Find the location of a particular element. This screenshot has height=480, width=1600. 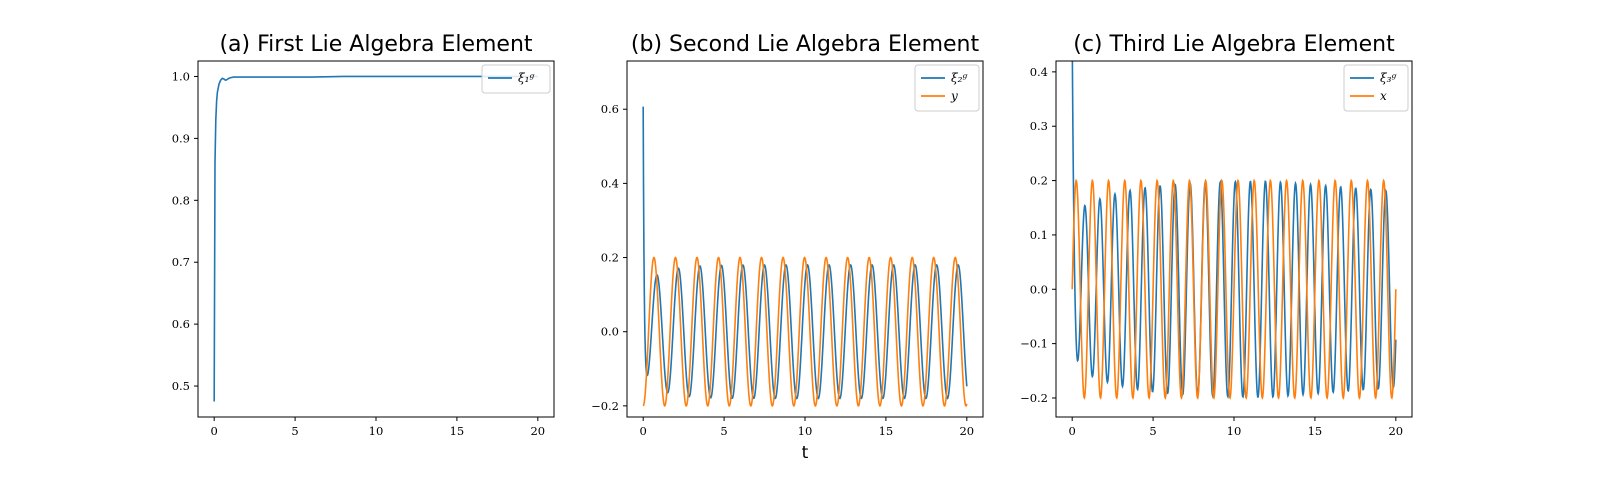

legend-entry: ξ₂ᵍ is located at coordinates (959, 78).